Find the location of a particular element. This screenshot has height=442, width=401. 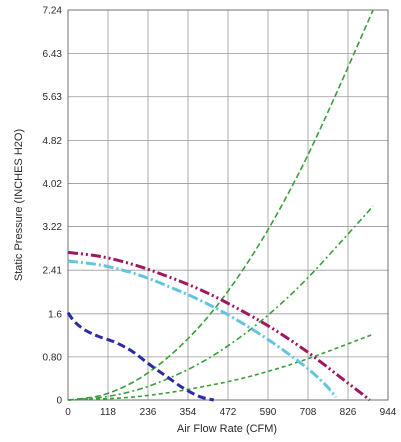

x-tick-label: 354 is located at coordinates (188, 412).